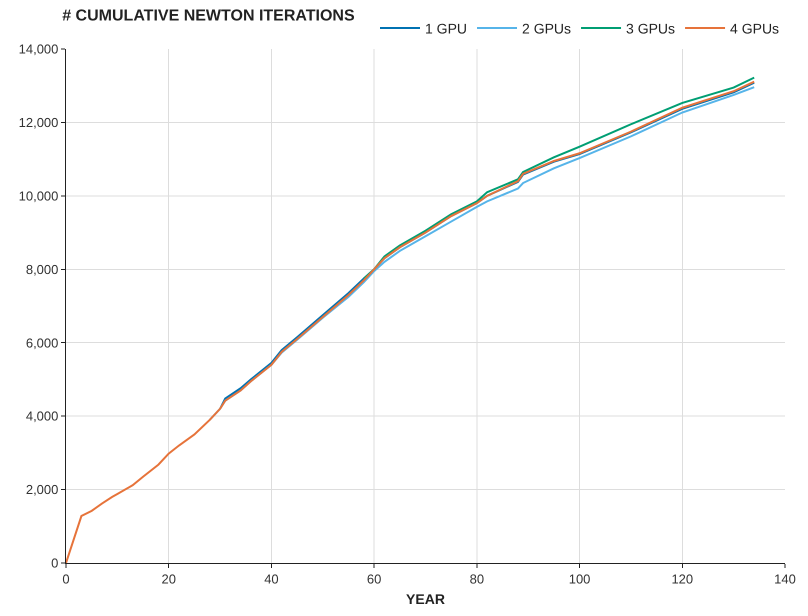 This screenshot has height=616, width=808. I want to click on x-tick-label: 140, so click(785, 579).